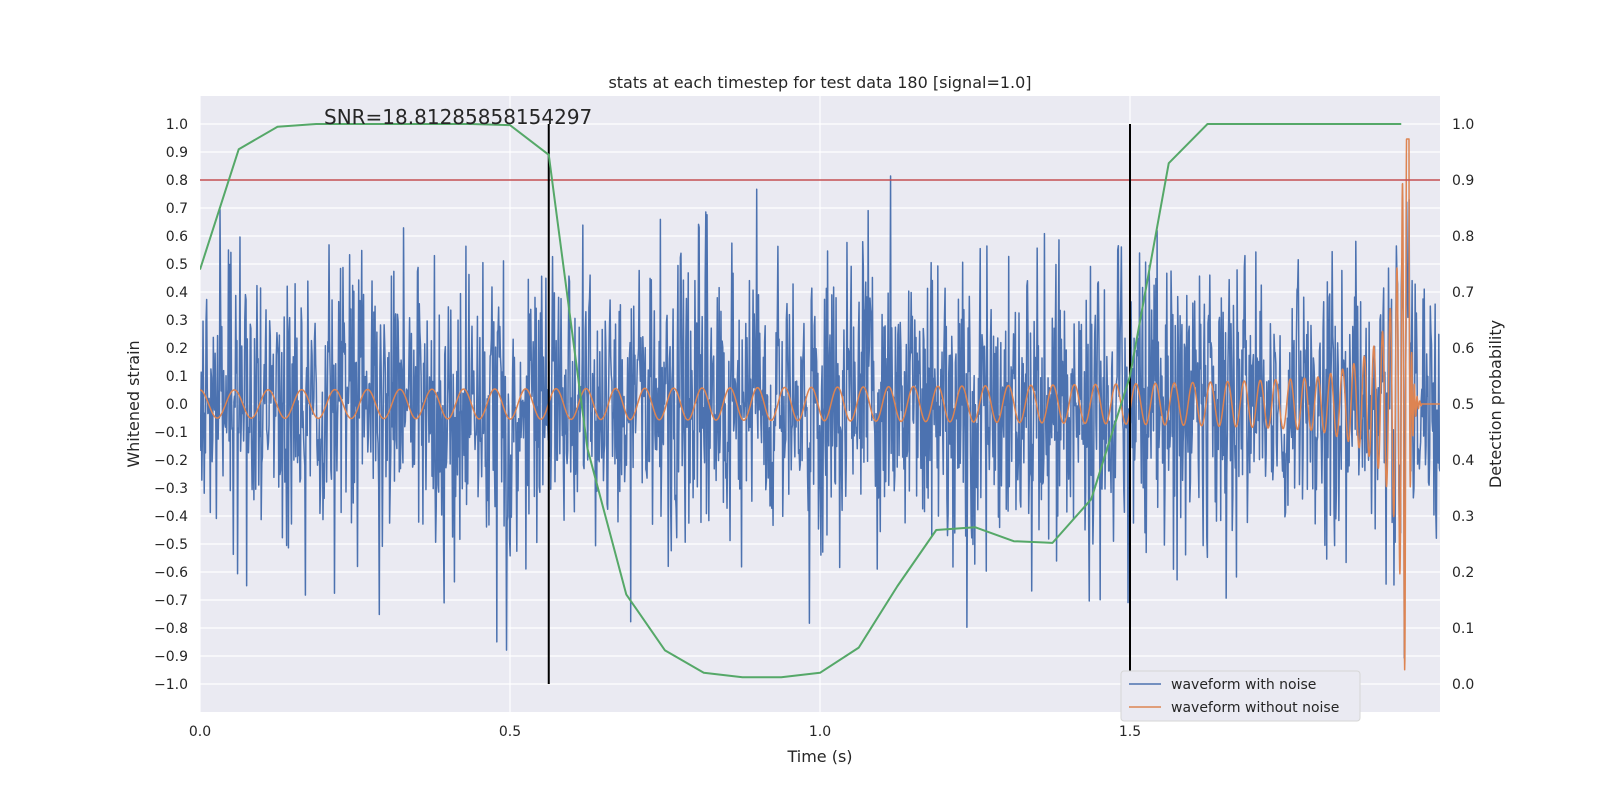 Image resolution: width=1600 pixels, height=800 pixels. Describe the element at coordinates (171, 545) in the screenshot. I see `y-tick-label-left: −0.5` at that location.